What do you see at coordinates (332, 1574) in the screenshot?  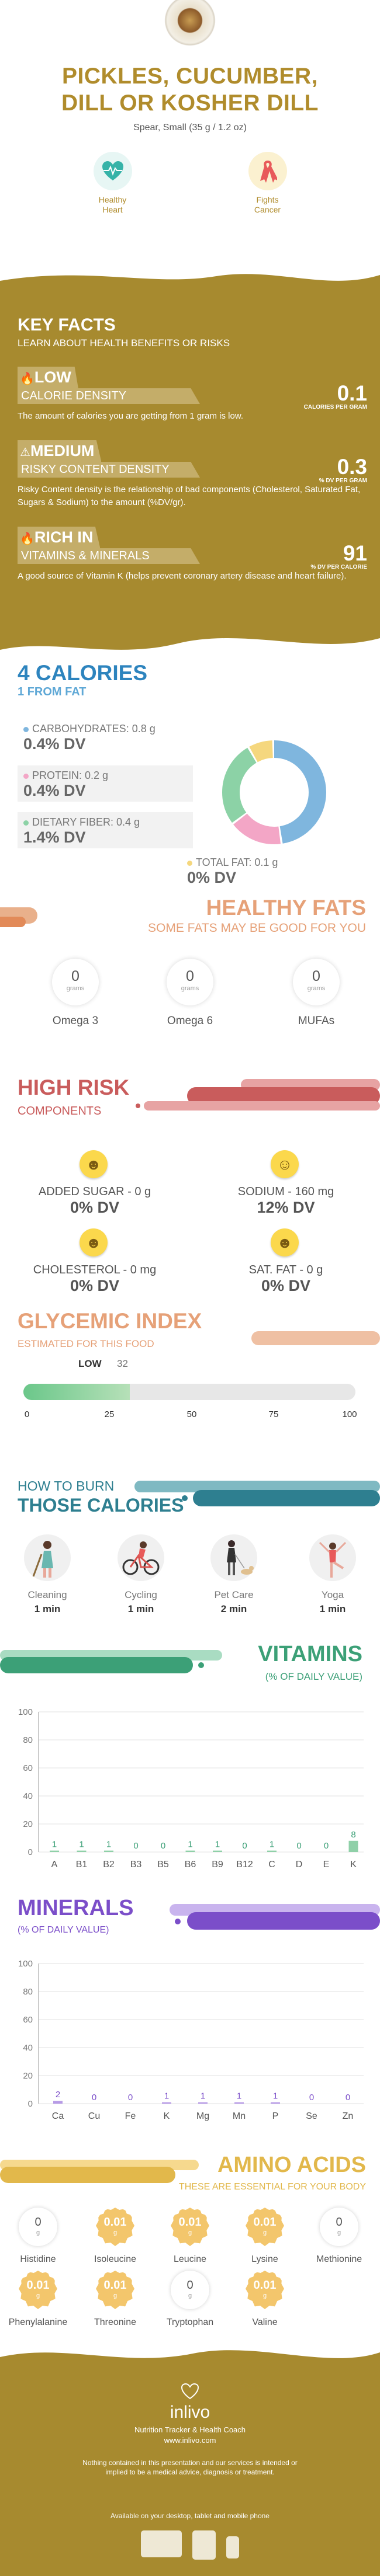 I see `burn-yoga: Yoga 1 min` at bounding box center [332, 1574].